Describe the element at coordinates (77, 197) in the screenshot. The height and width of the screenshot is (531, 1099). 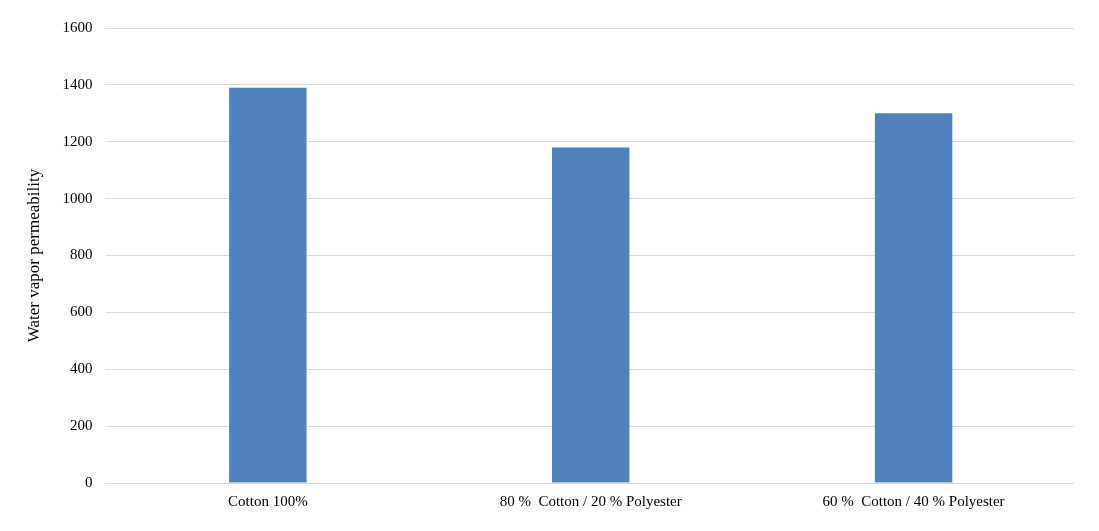
I see `y-tick-label: 1000` at that location.